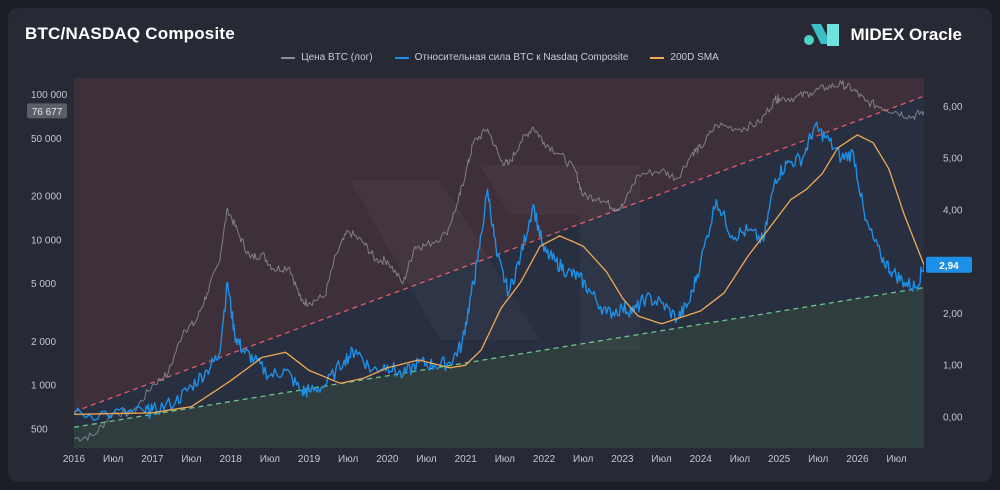 This screenshot has width=1000, height=490. What do you see at coordinates (953, 417) in the screenshot?
I see `right-axis-tick-label: 0,00` at bounding box center [953, 417].